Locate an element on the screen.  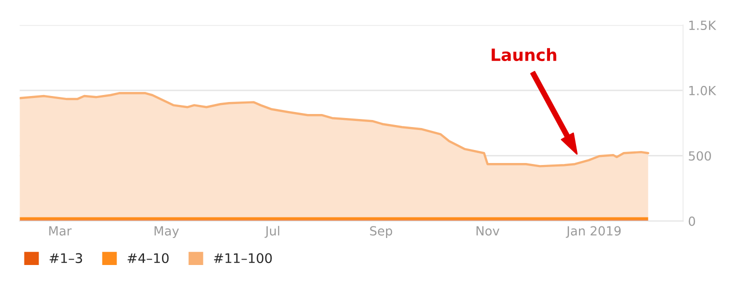
legend-label: #11–100 is located at coordinates (243, 258).